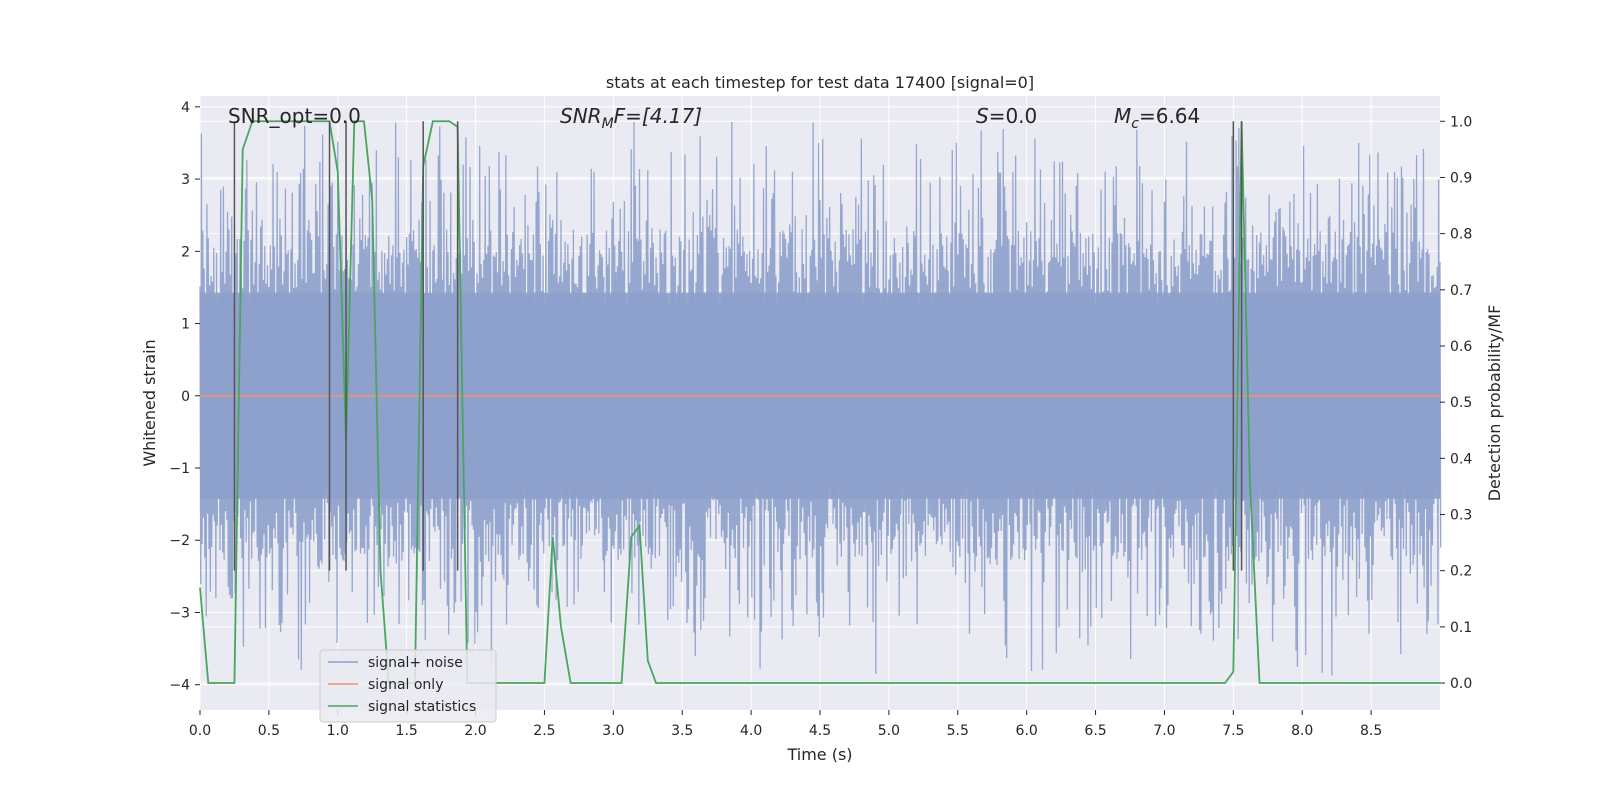 This screenshot has width=1600, height=800. What do you see at coordinates (185, 108) in the screenshot?
I see `y-tick-label: 4` at bounding box center [185, 108].